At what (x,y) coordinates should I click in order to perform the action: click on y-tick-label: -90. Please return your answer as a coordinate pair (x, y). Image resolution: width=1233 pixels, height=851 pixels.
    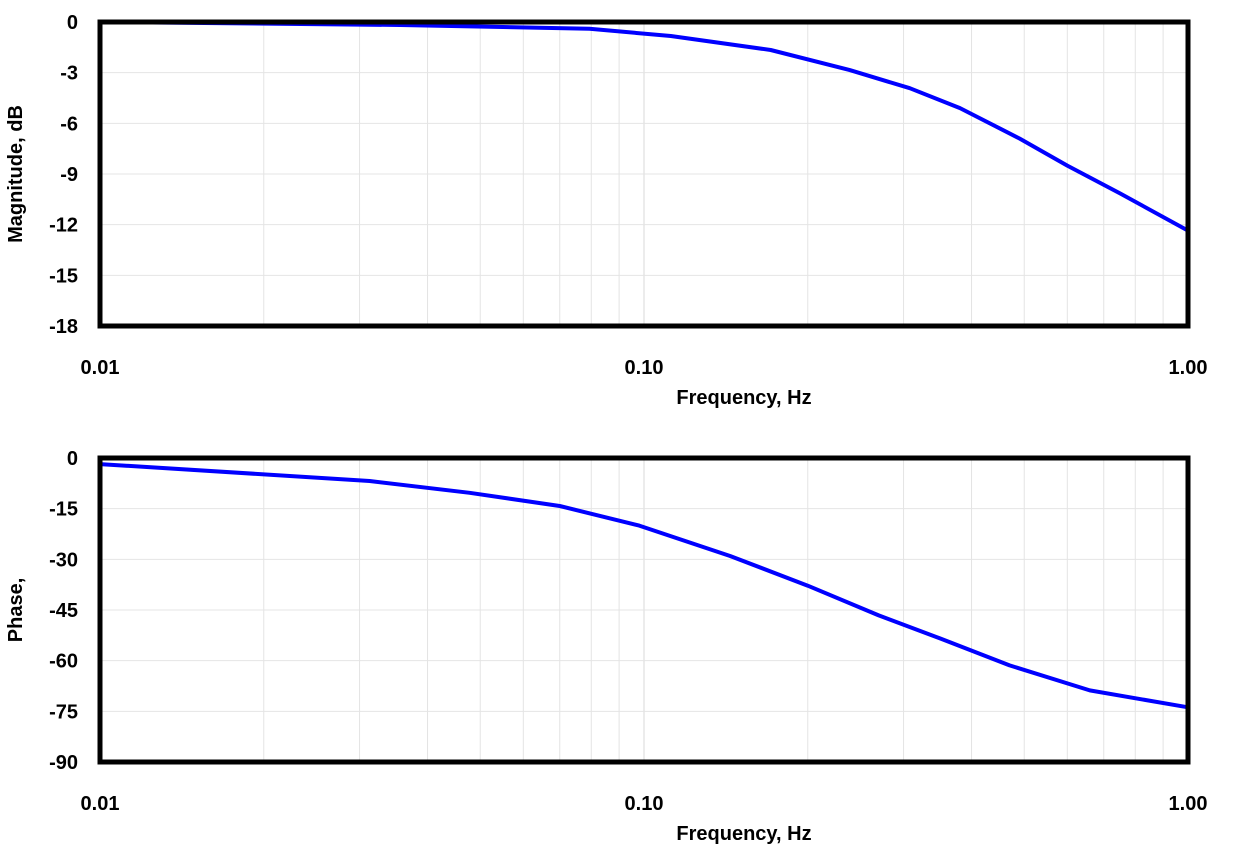
    Looking at the image, I should click on (63, 763).